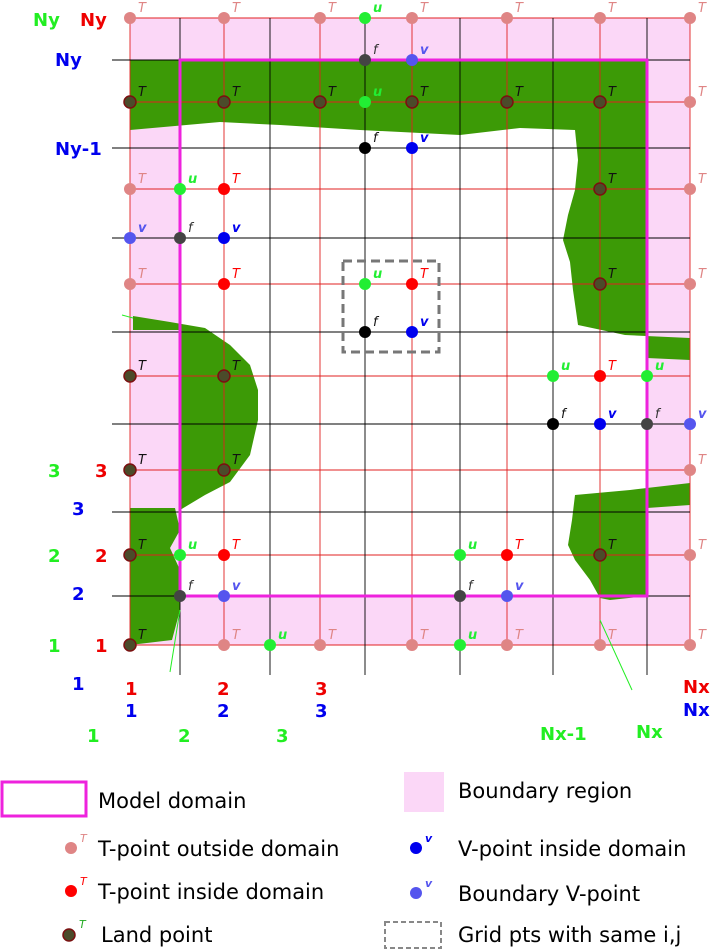  Describe the element at coordinates (175, 641) in the screenshot. I see `x2-pointer-line` at that location.